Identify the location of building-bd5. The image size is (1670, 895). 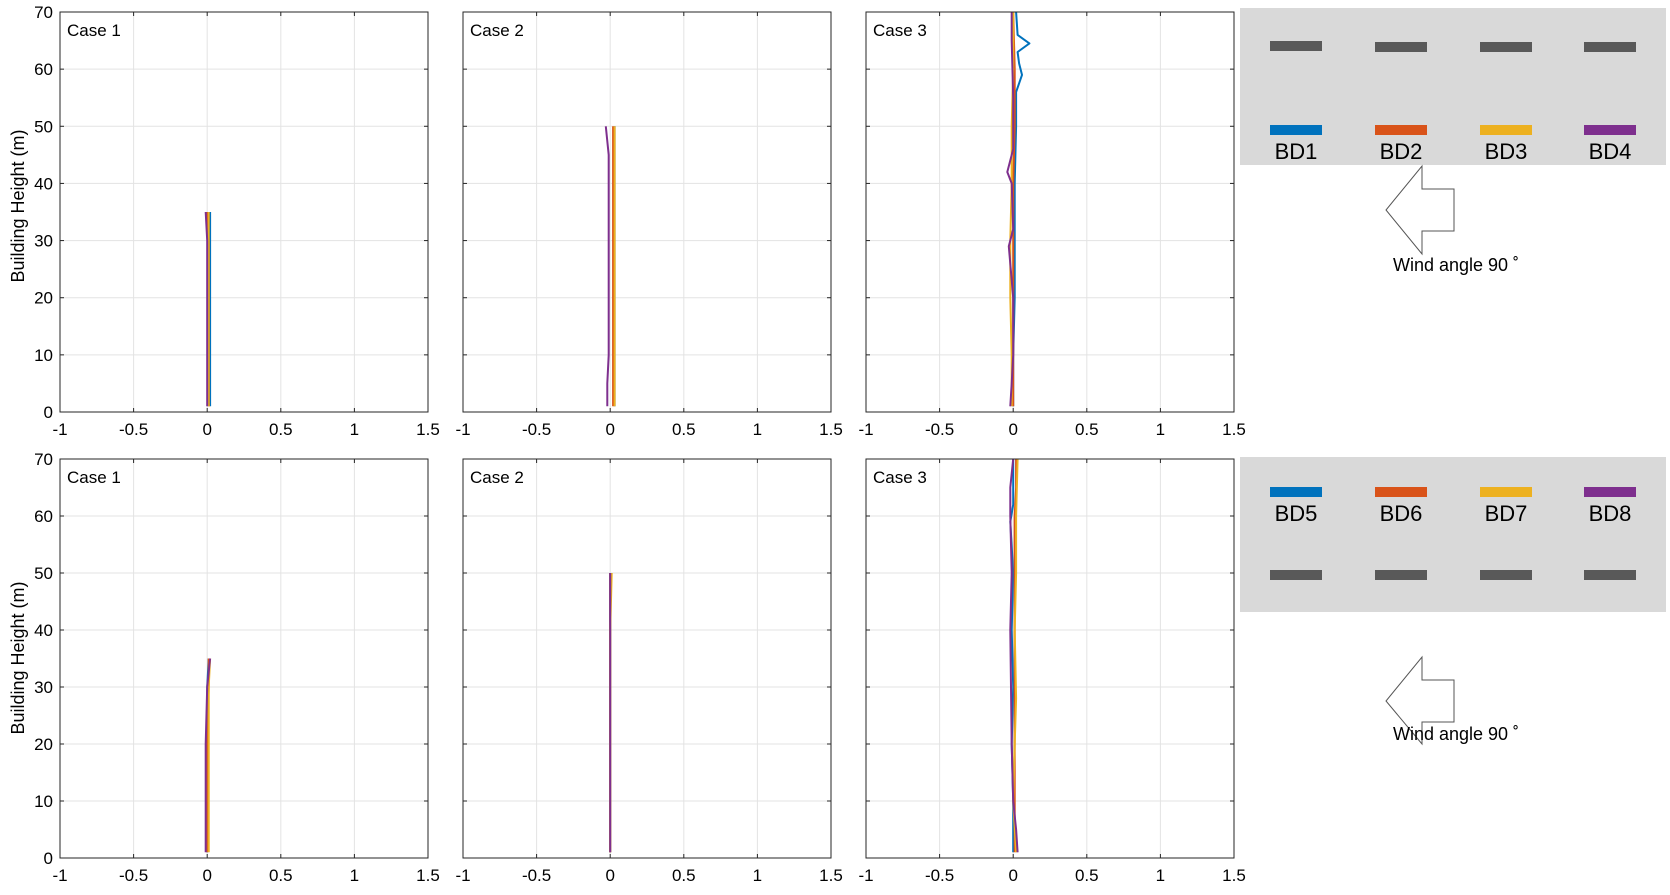
(1296, 492).